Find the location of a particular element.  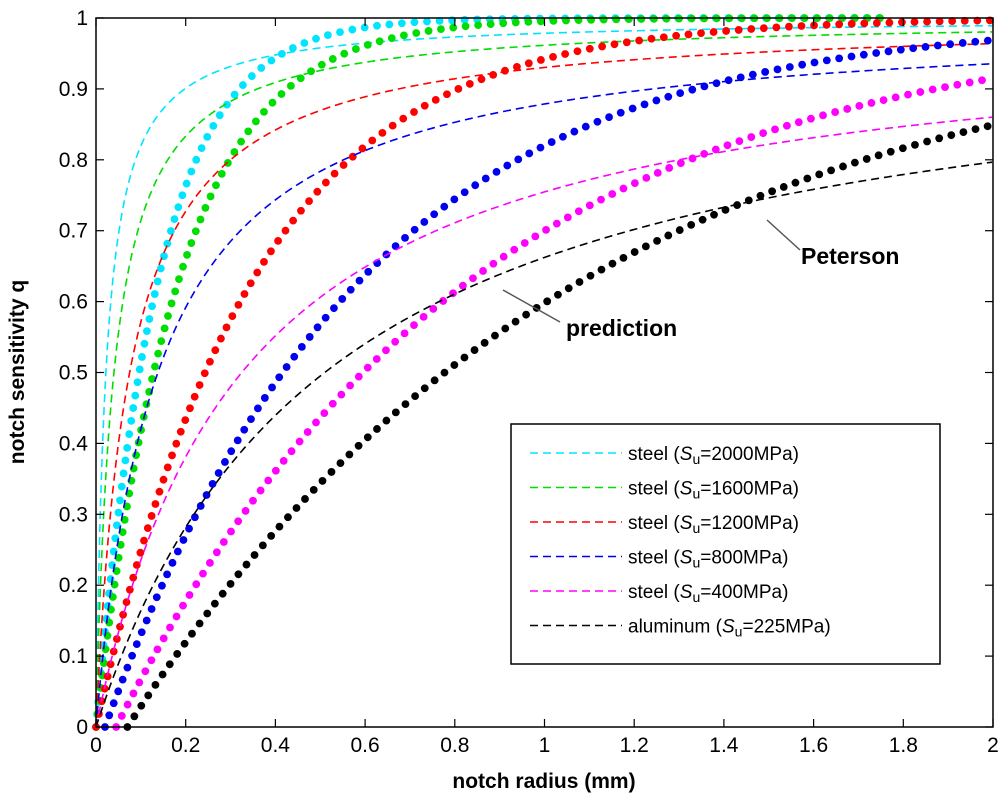

y-tick-label: 0.9 is located at coordinates (73, 89).